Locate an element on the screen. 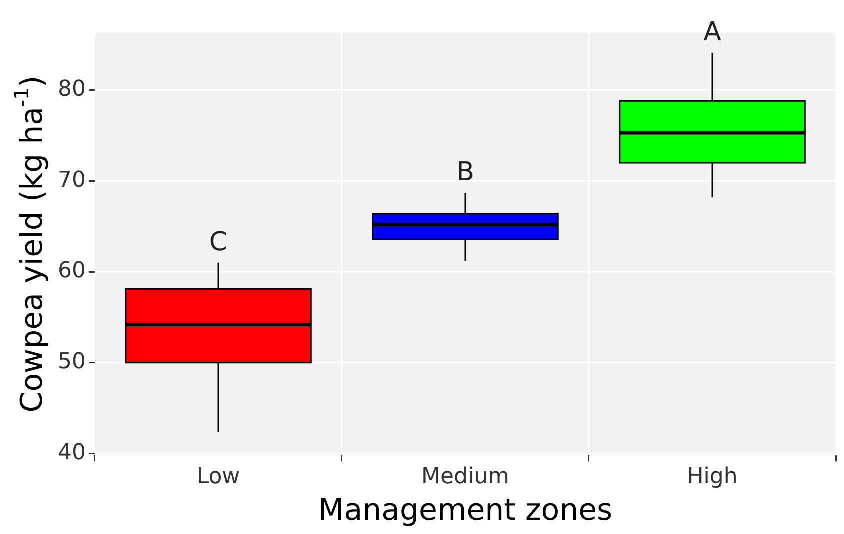 This screenshot has width=844, height=534. x-tick-label: Low is located at coordinates (218, 477).